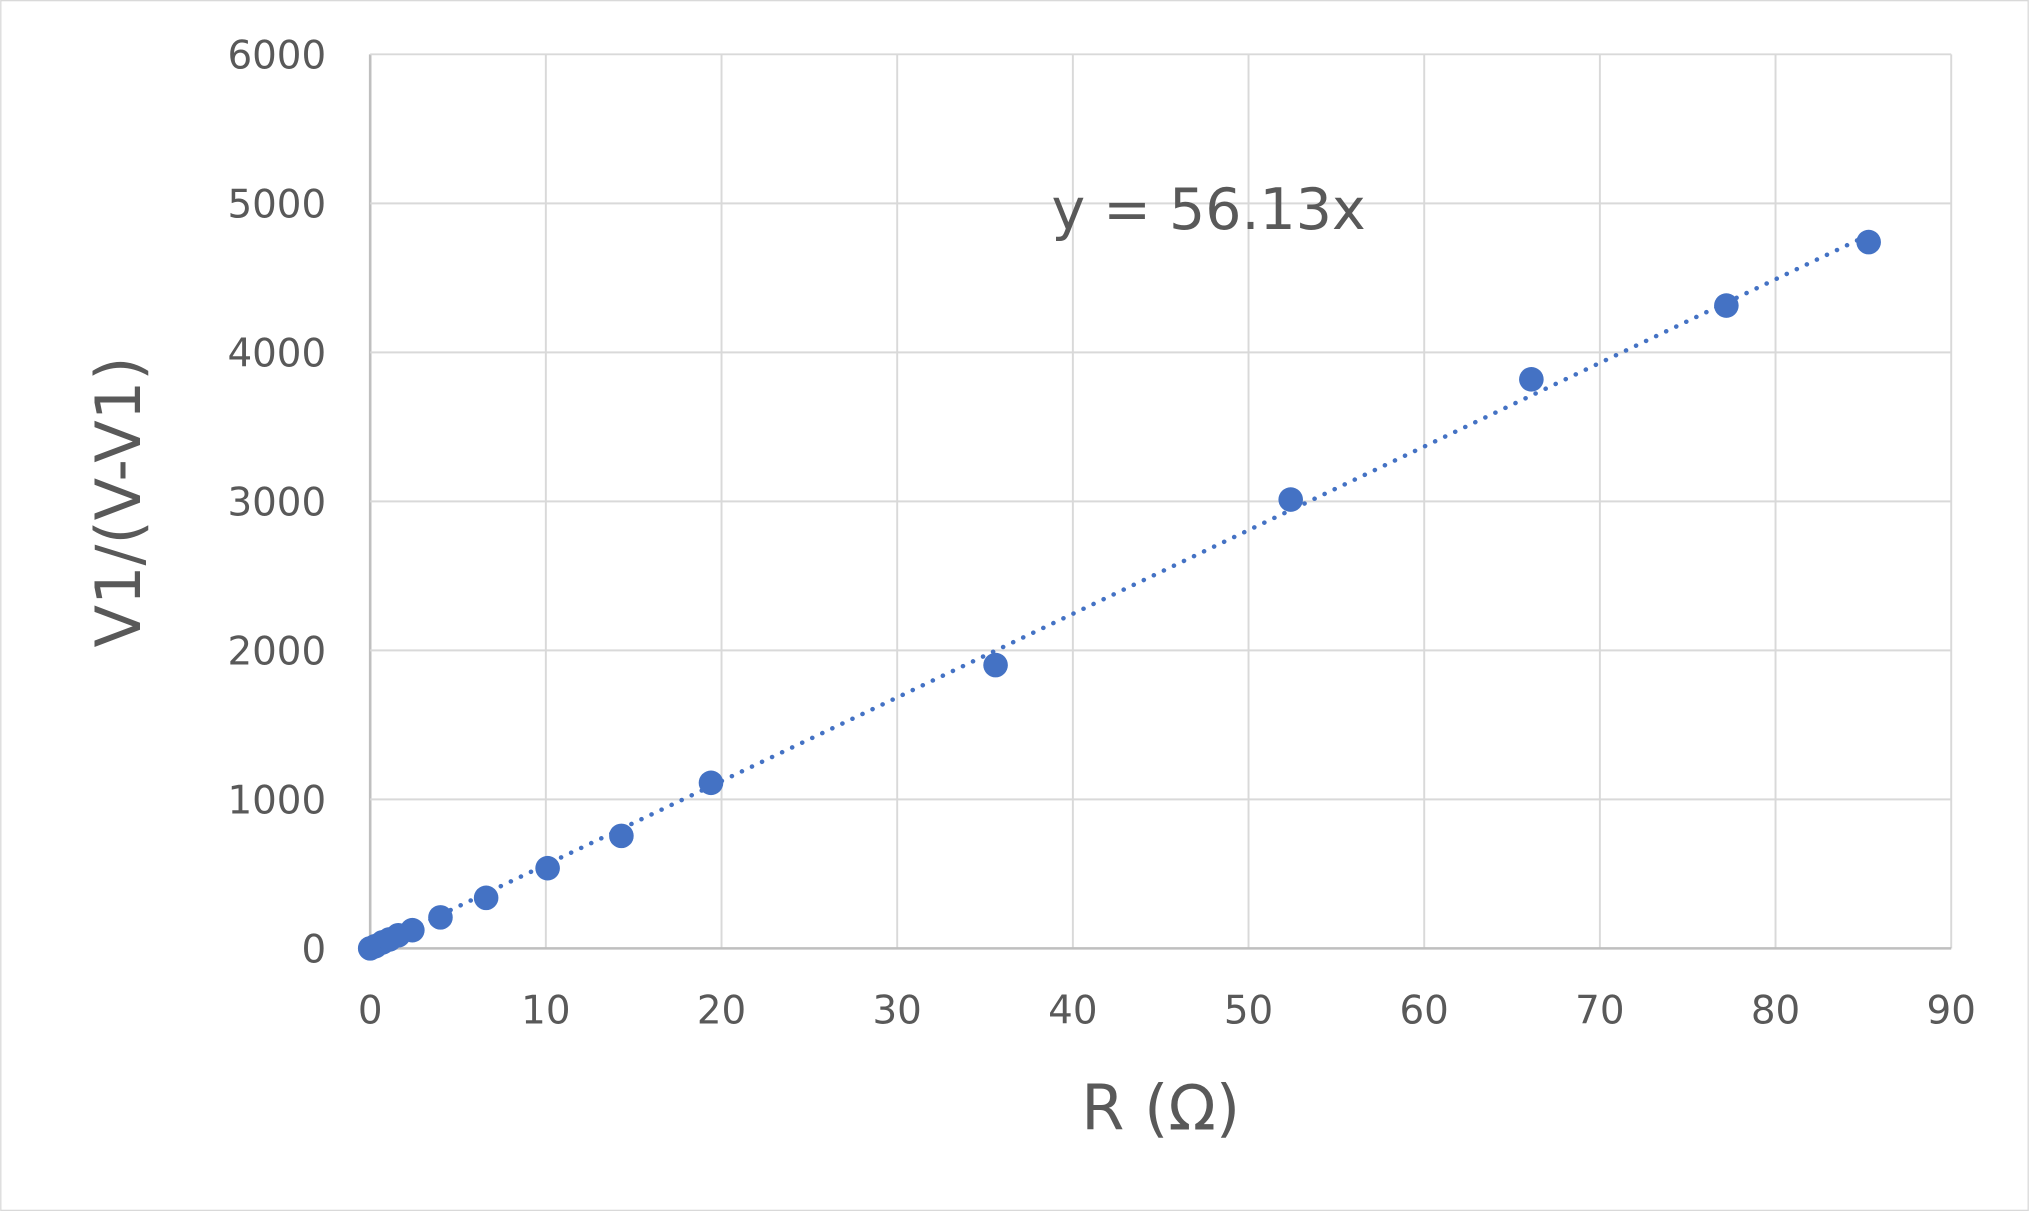 The width and height of the screenshot is (2029, 1211). Describe the element at coordinates (1072, 1010) in the screenshot. I see `x-tick-label: 40` at that location.